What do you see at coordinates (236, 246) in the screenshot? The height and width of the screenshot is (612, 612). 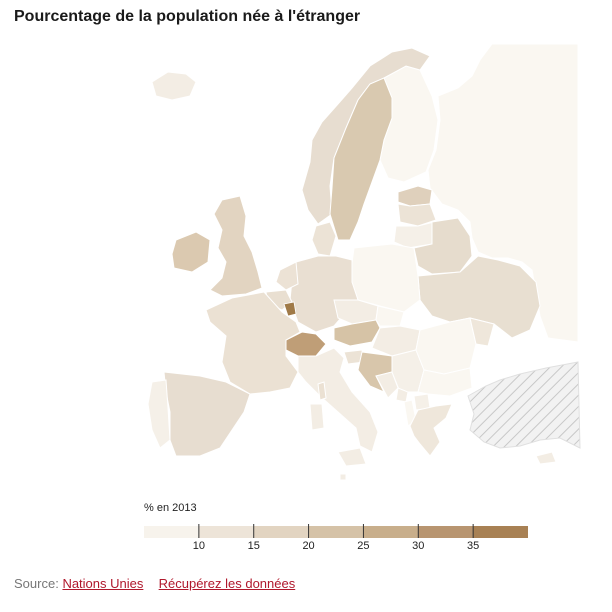 I see `region-united-kingdom` at bounding box center [236, 246].